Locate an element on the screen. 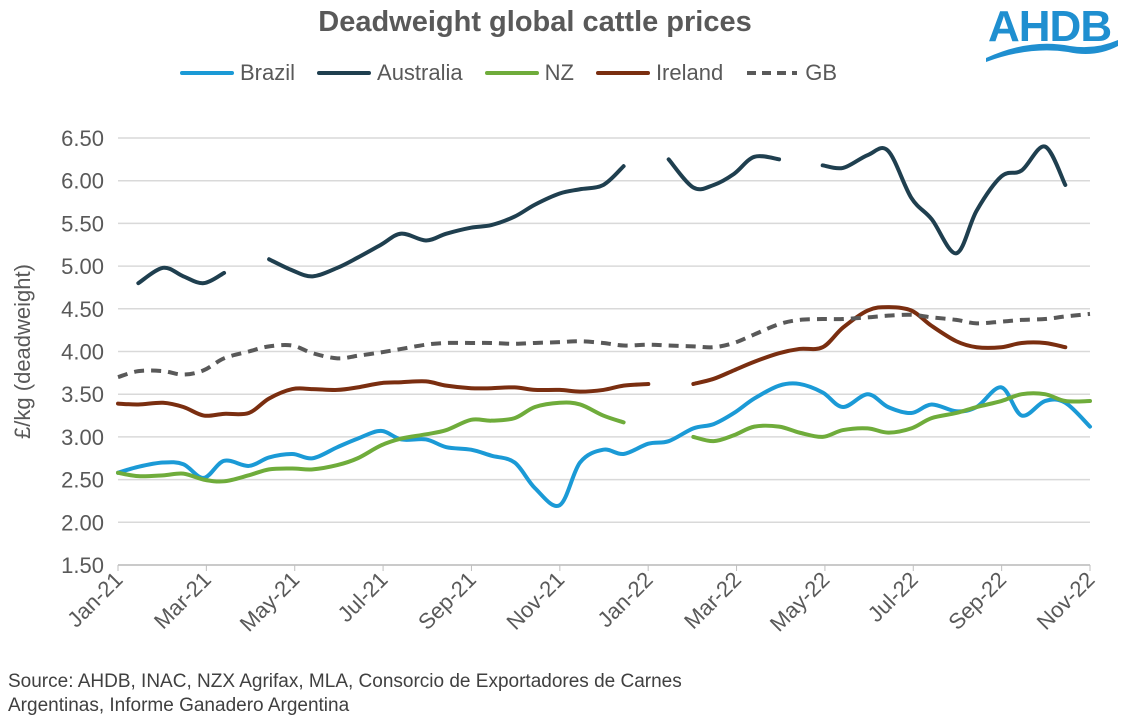  y-tick-label: 2.00 is located at coordinates (82, 522).